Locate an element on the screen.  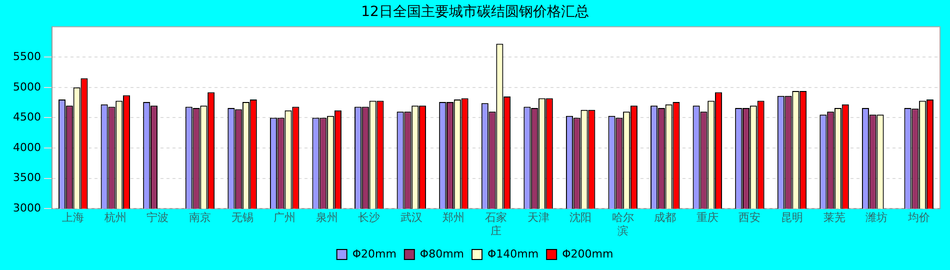
x-tick-label: 泉州 is located at coordinates (327, 217).